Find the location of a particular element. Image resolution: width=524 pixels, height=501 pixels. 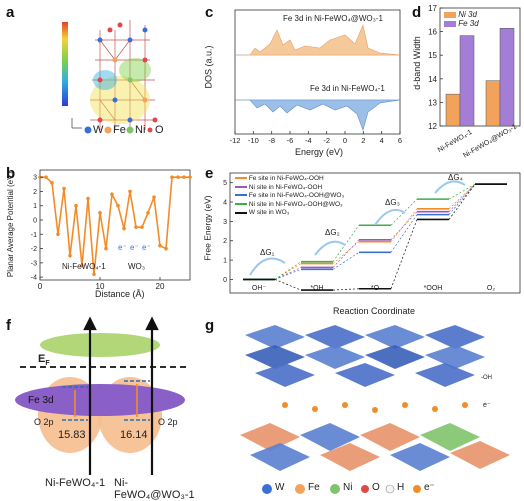

region-label-wo3: WO₃ is located at coordinates (137, 266).